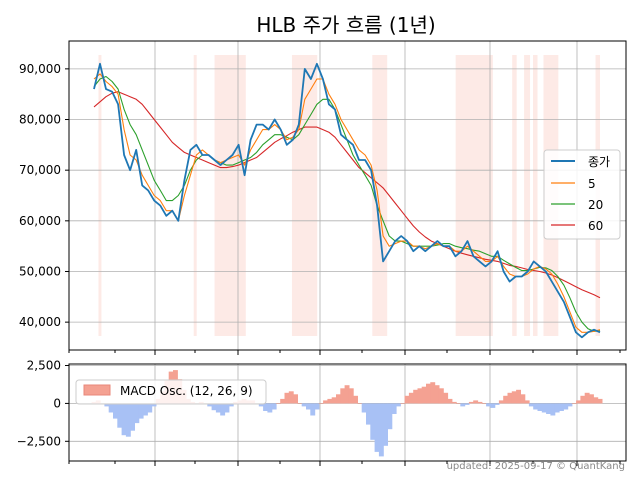  I want to click on top-y-axis: 40,000 50,000 60,000 70,000 80,000 90,000, so click(44, 195).